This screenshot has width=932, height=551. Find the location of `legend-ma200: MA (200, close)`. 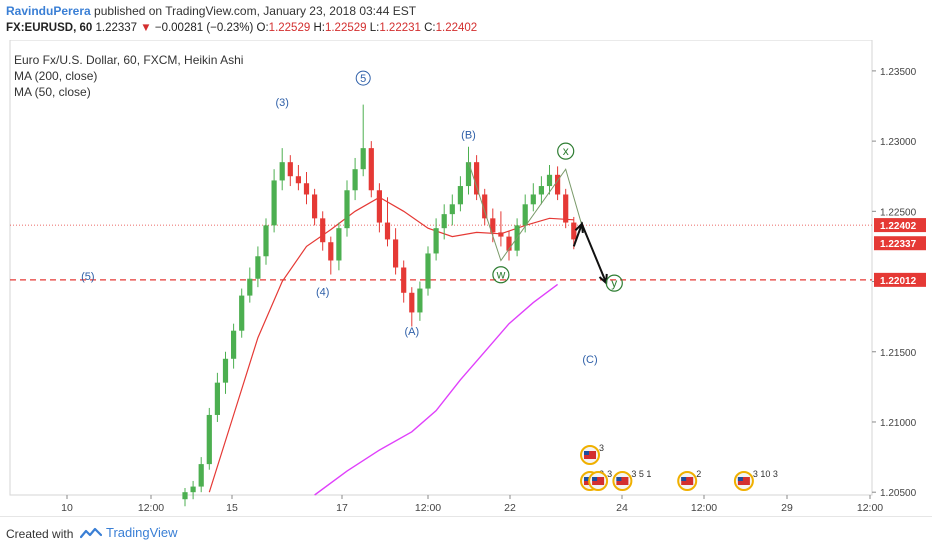

legend-ma200: MA (200, close) is located at coordinates (56, 76).